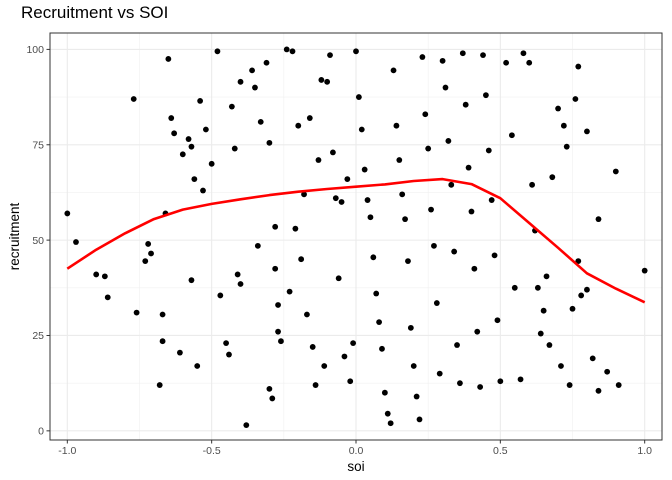  I want to click on y-tick-label: 0, so click(41, 432).